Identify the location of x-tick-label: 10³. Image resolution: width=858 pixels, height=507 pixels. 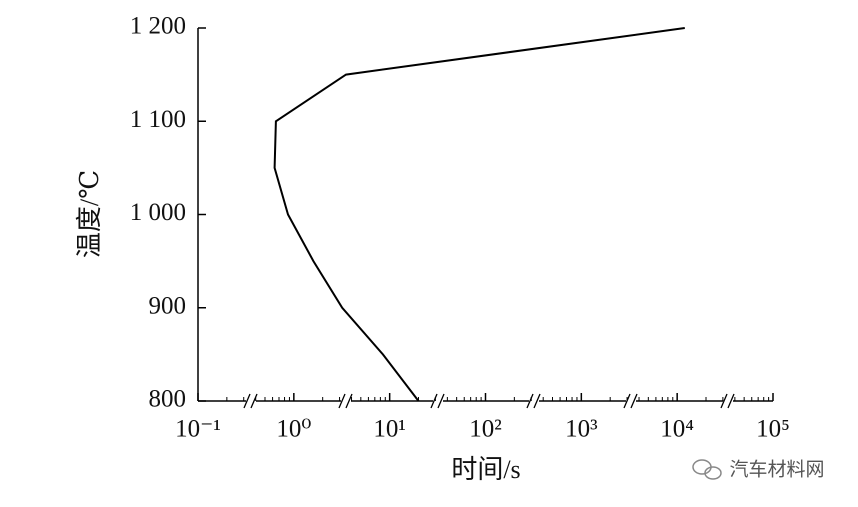
(581, 429).